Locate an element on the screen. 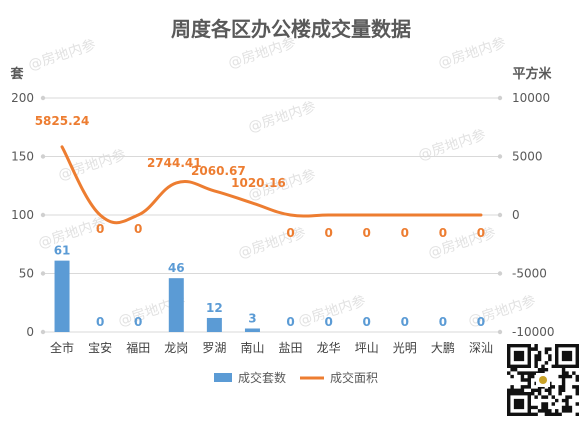 This screenshot has height=423, width=583. bar-data-label: 12 is located at coordinates (214, 308).